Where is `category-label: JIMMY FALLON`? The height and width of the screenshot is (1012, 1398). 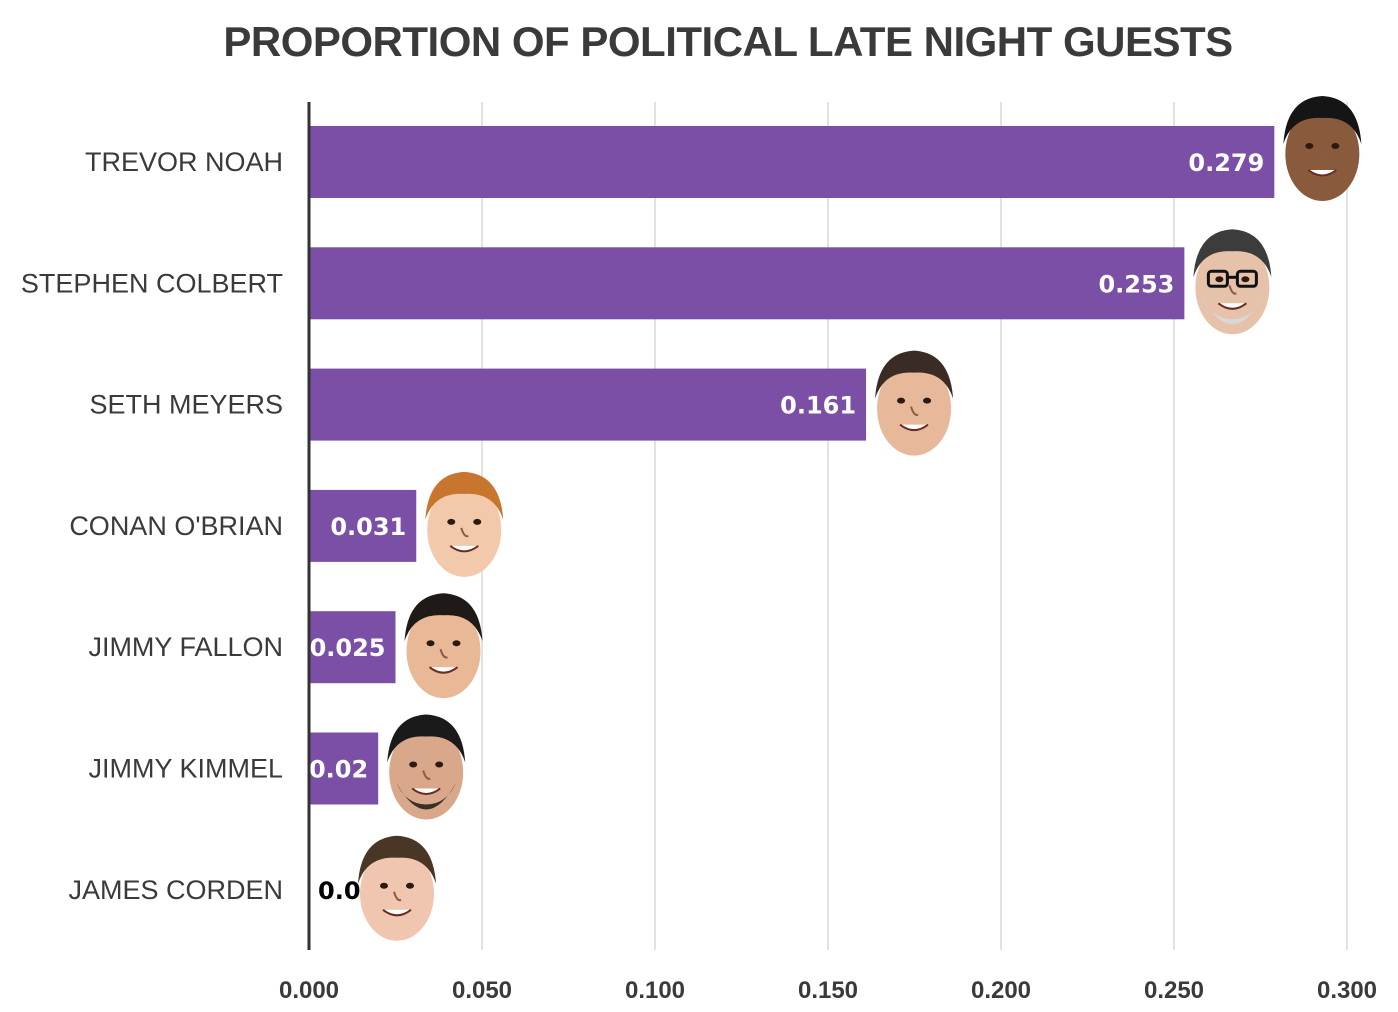 category-label: JIMMY FALLON is located at coordinates (185, 647).